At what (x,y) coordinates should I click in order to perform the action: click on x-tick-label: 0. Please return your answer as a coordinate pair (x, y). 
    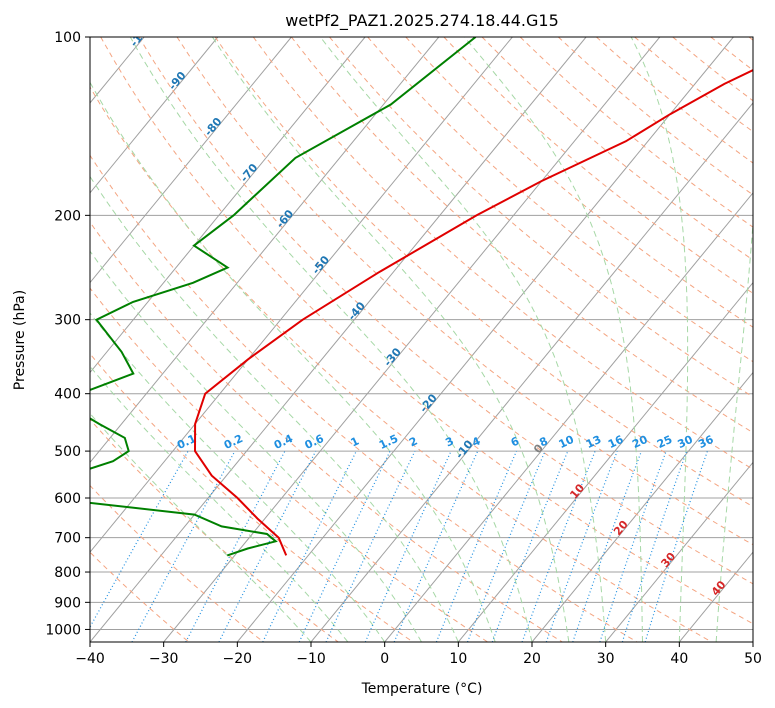
    Looking at the image, I should click on (384, 659).